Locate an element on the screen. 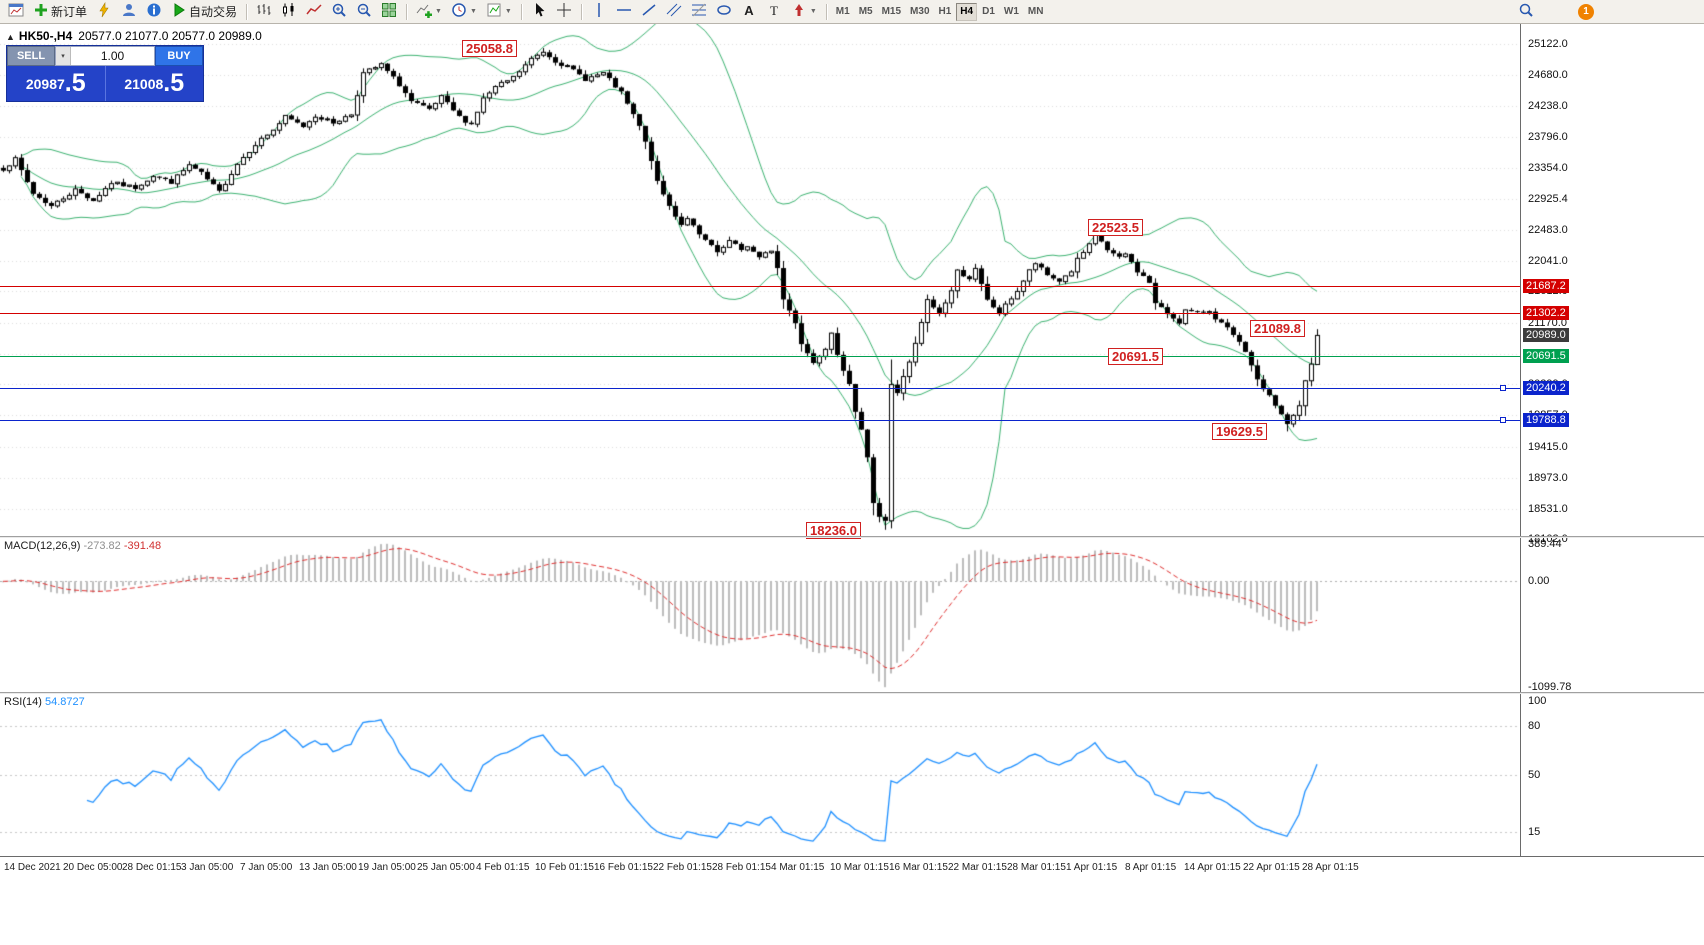 The width and height of the screenshot is (1704, 945). timeframe-m5-button: M5 is located at coordinates (866, 12).